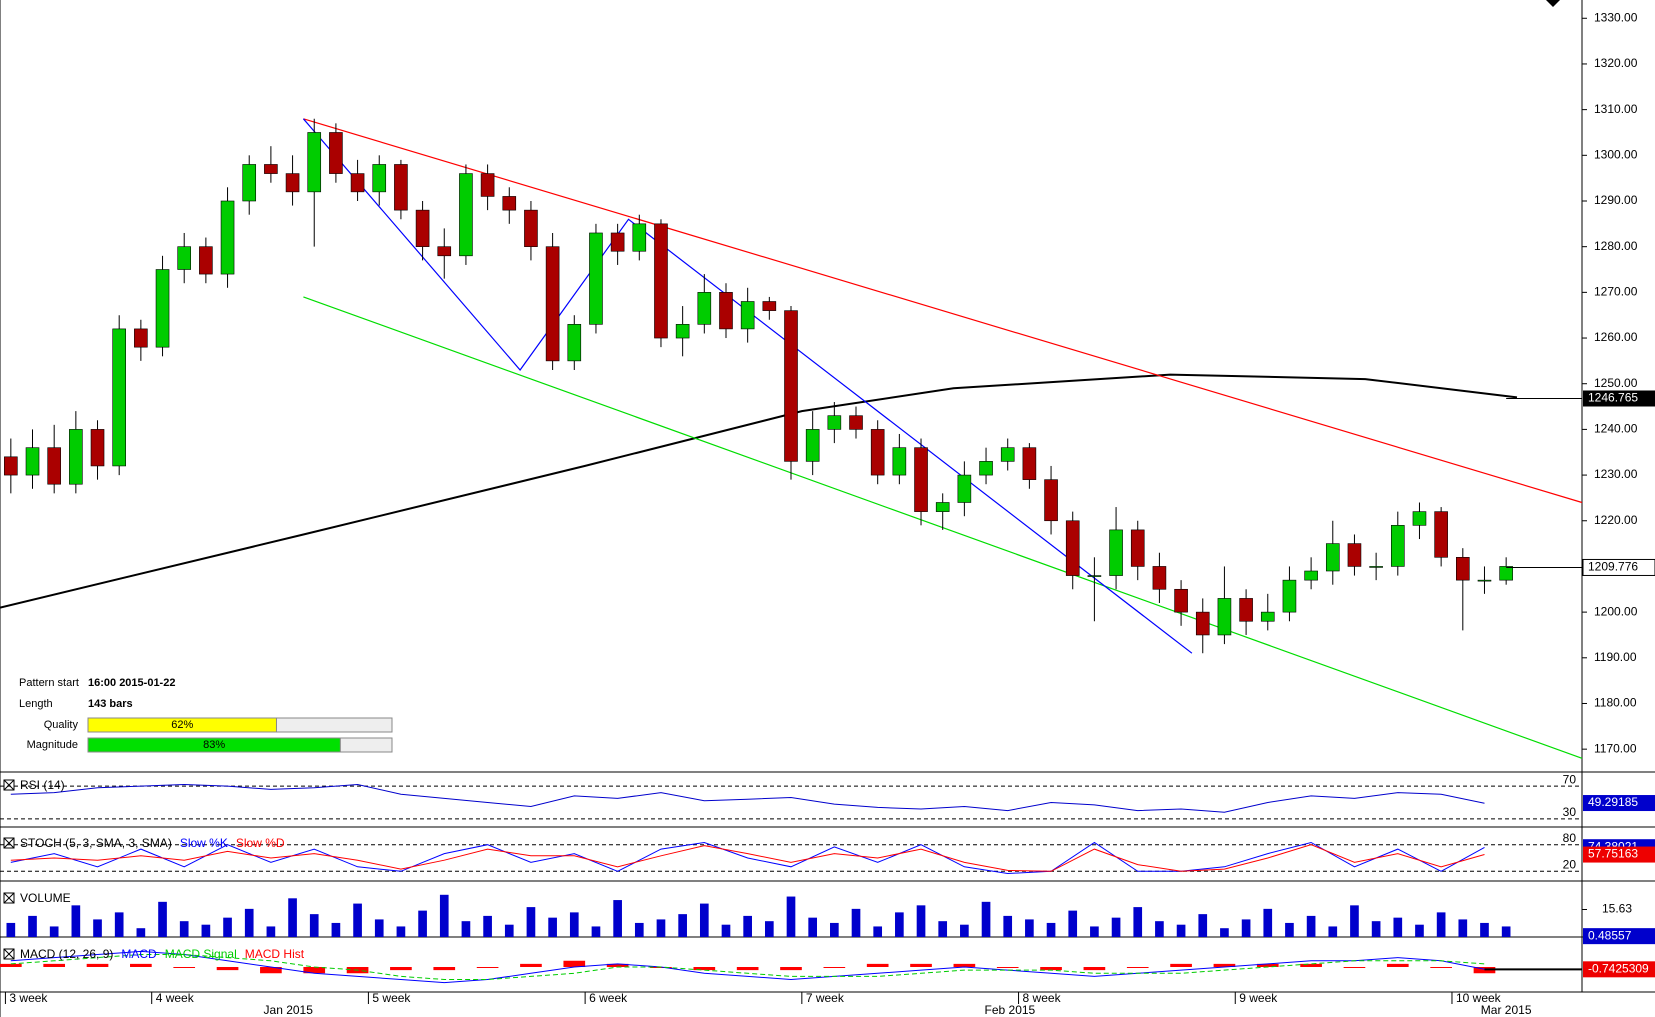 The width and height of the screenshot is (1655, 1017). I want to click on legend-entry: Slow %K, so click(204, 843).